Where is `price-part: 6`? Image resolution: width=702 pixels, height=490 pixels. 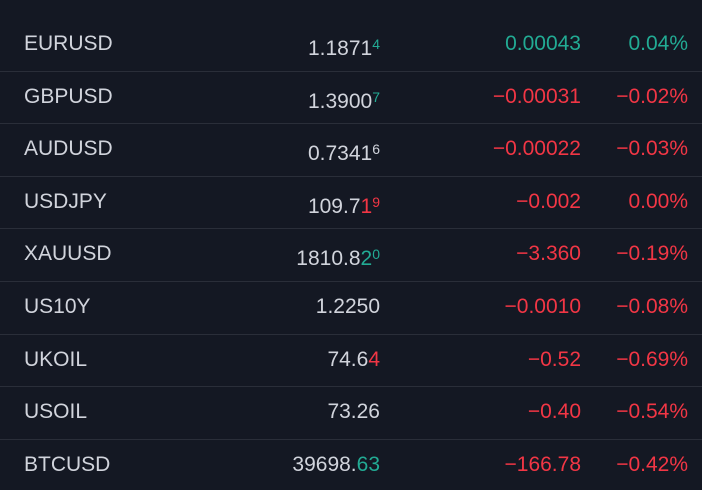 price-part: 6 is located at coordinates (376, 149).